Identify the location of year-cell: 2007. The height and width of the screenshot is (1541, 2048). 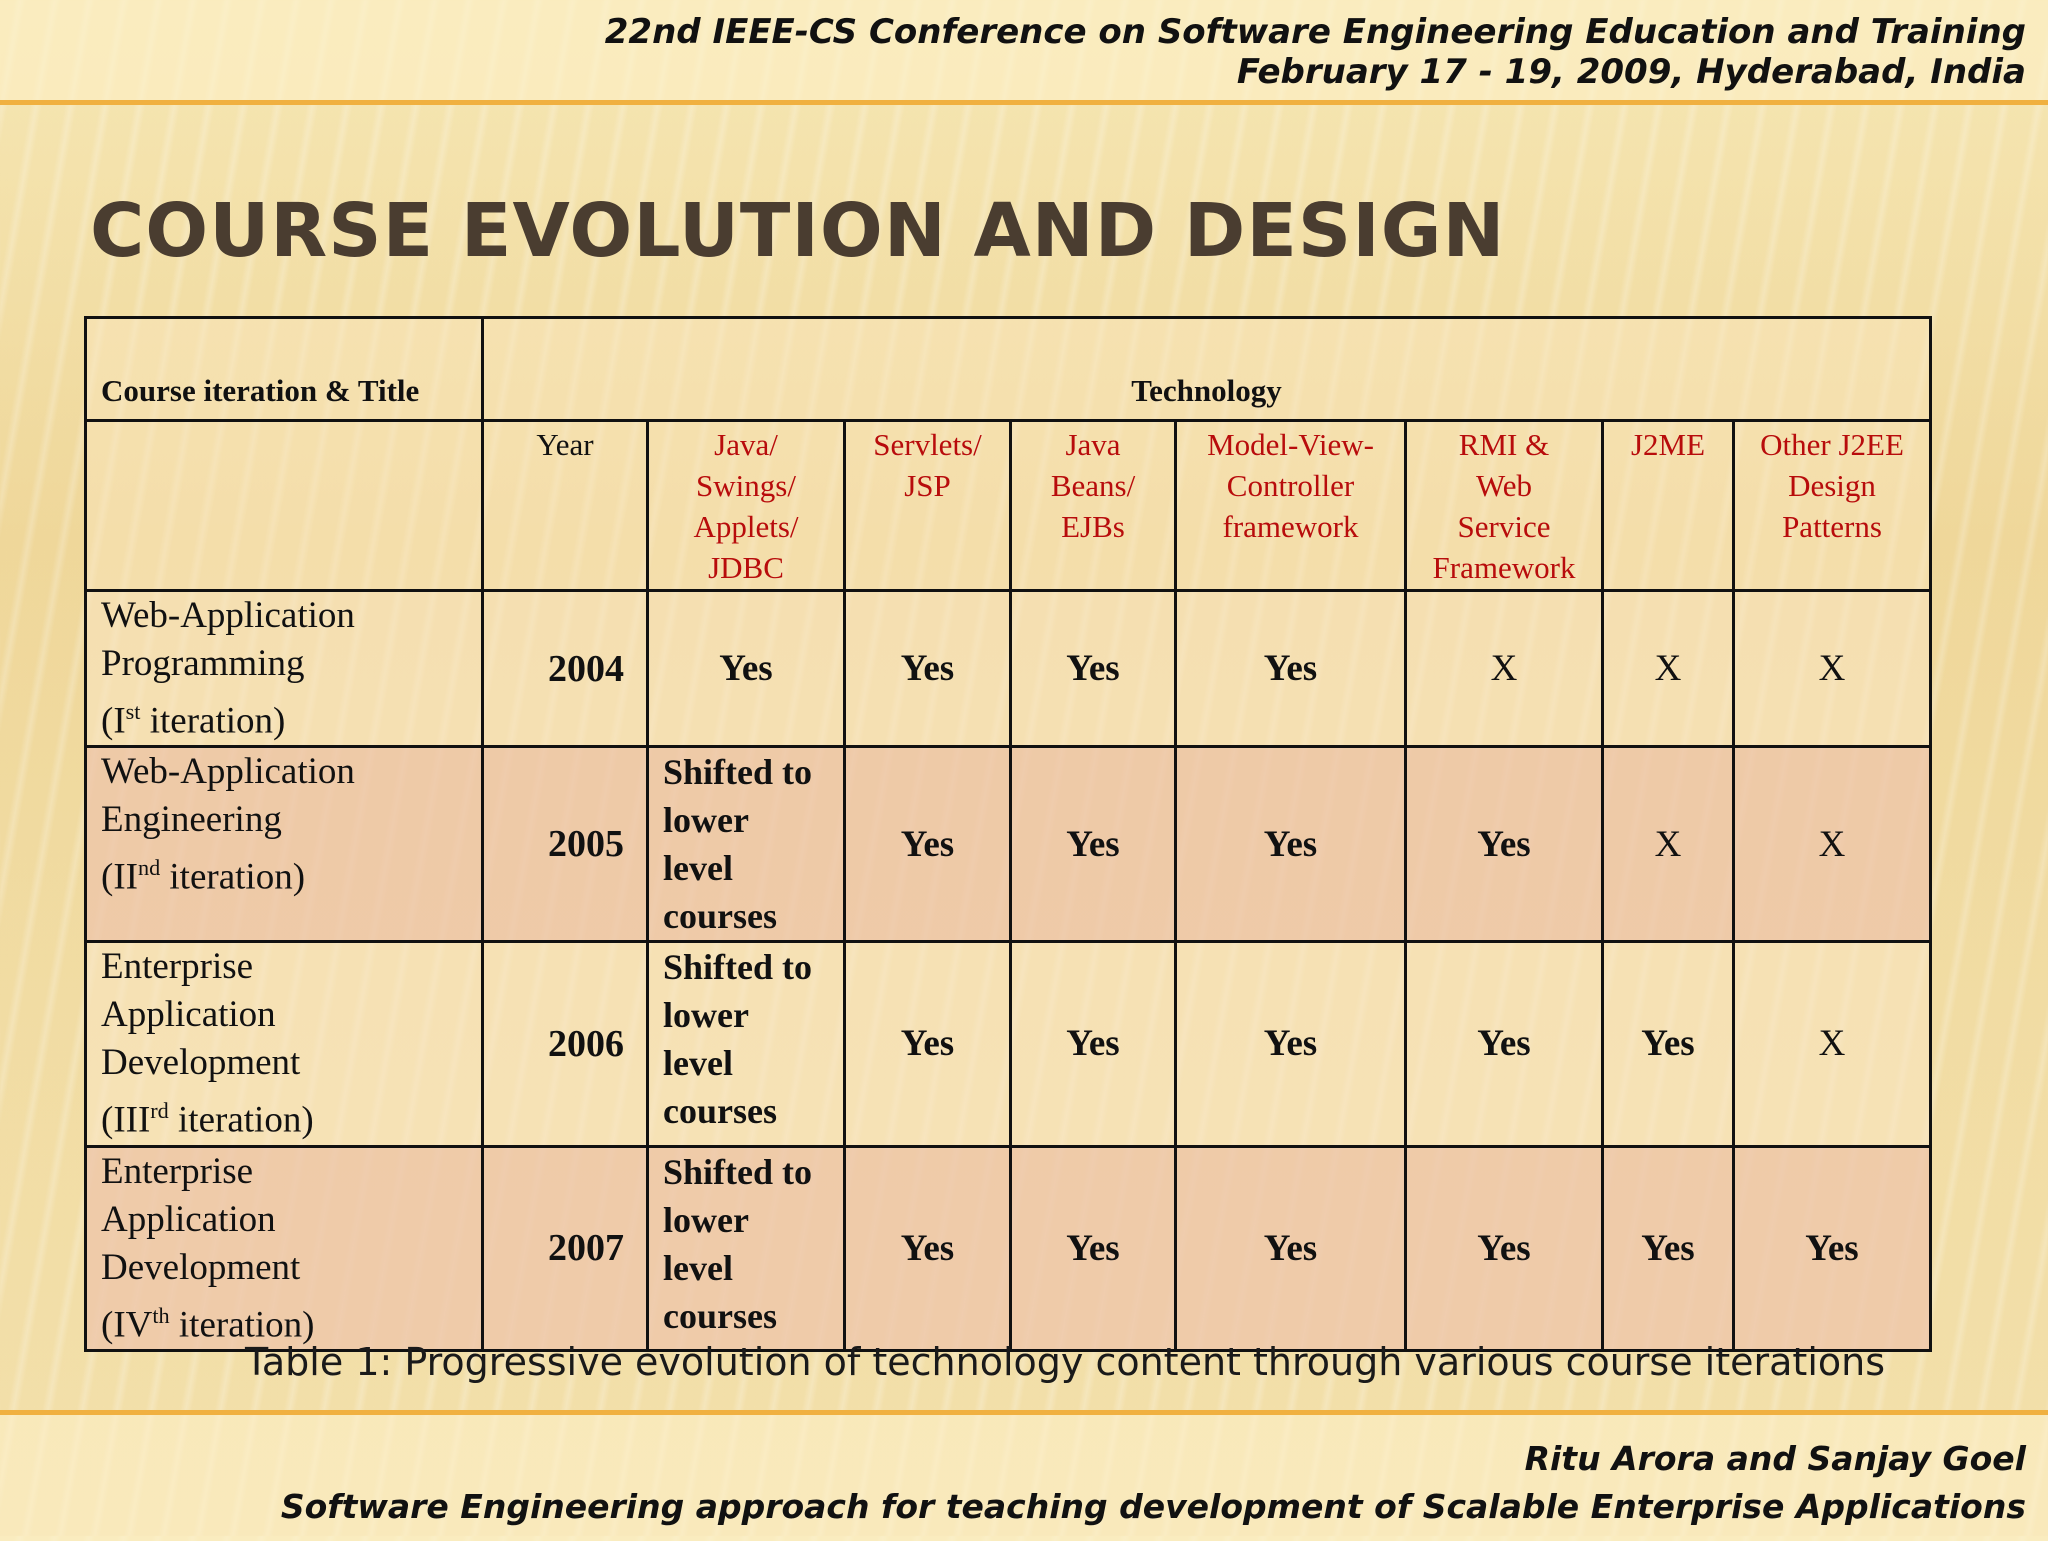
(565, 1248).